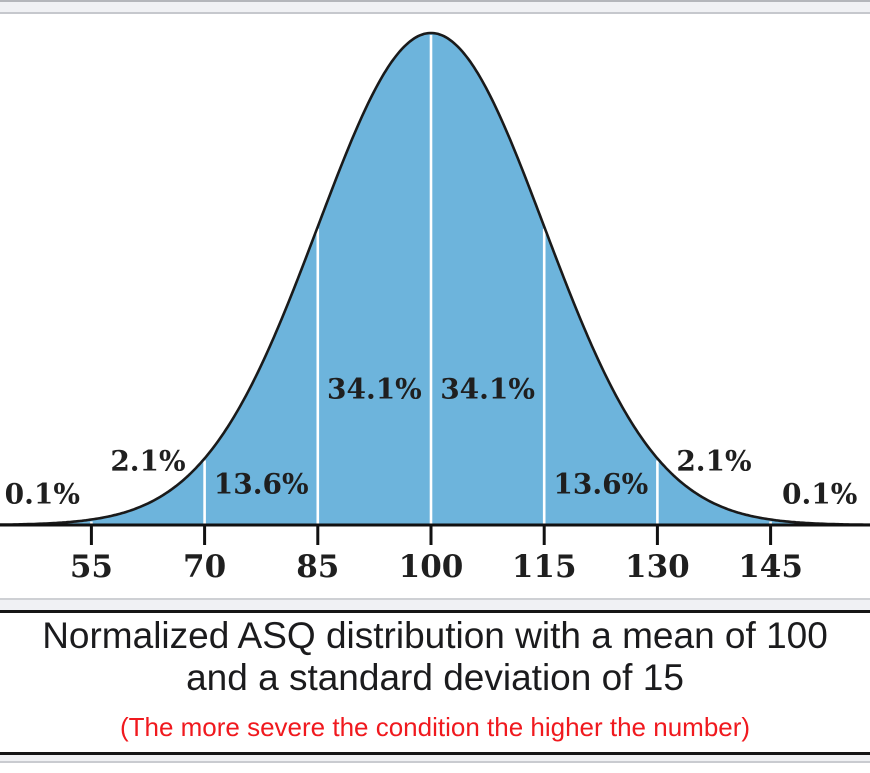  What do you see at coordinates (317, 567) in the screenshot?
I see `tick-label: 85` at bounding box center [317, 567].